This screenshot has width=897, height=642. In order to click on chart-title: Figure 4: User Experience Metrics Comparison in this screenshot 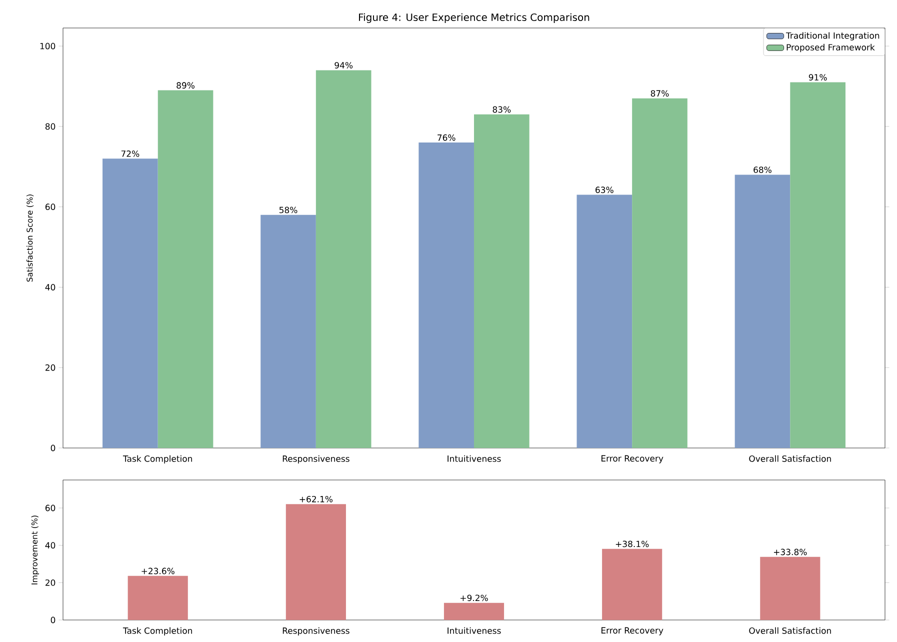, I will do `click(474, 18)`.